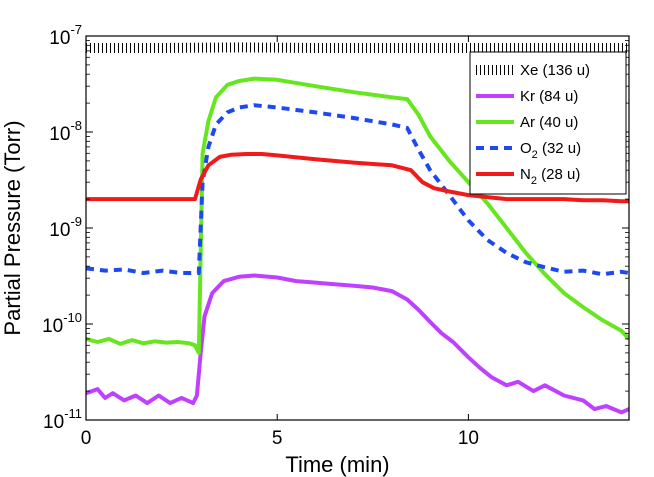 This screenshot has width=654, height=477. I want to click on x-tick-label: 10, so click(468, 438).